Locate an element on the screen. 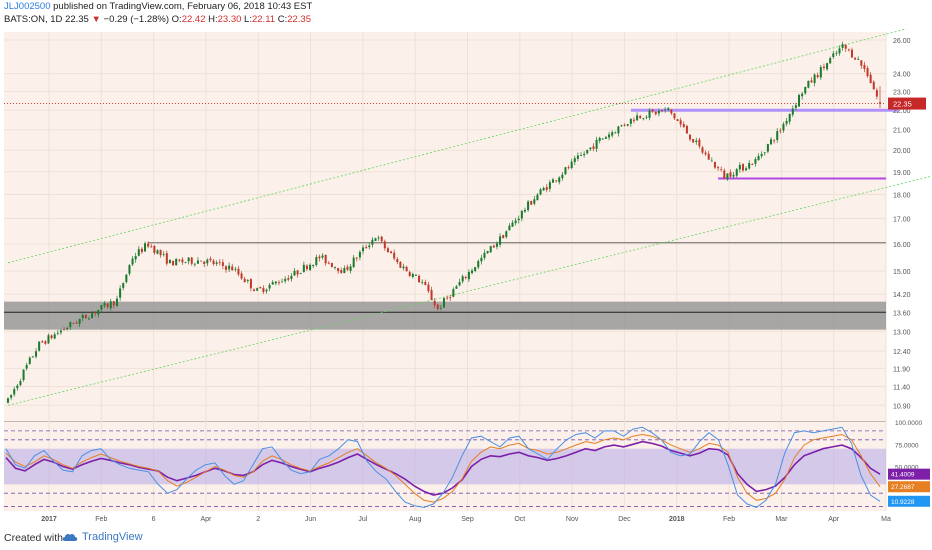 This screenshot has width=932, height=550. price-tick-label: 16.00 is located at coordinates (902, 245).